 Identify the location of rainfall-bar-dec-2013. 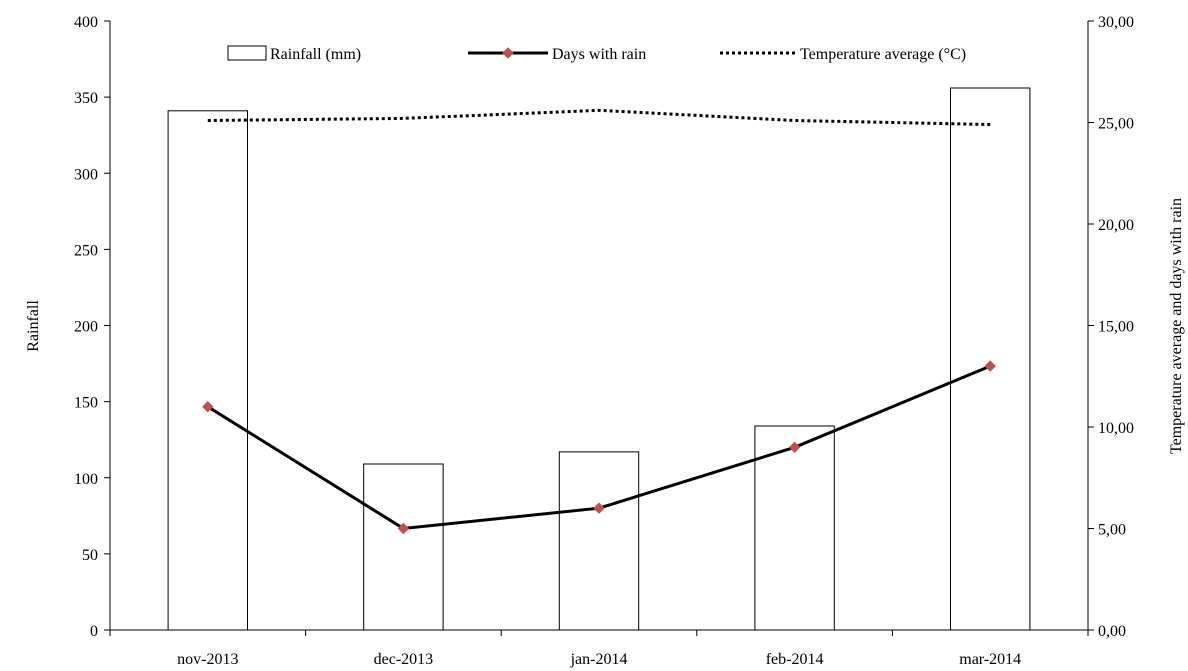
(403, 547).